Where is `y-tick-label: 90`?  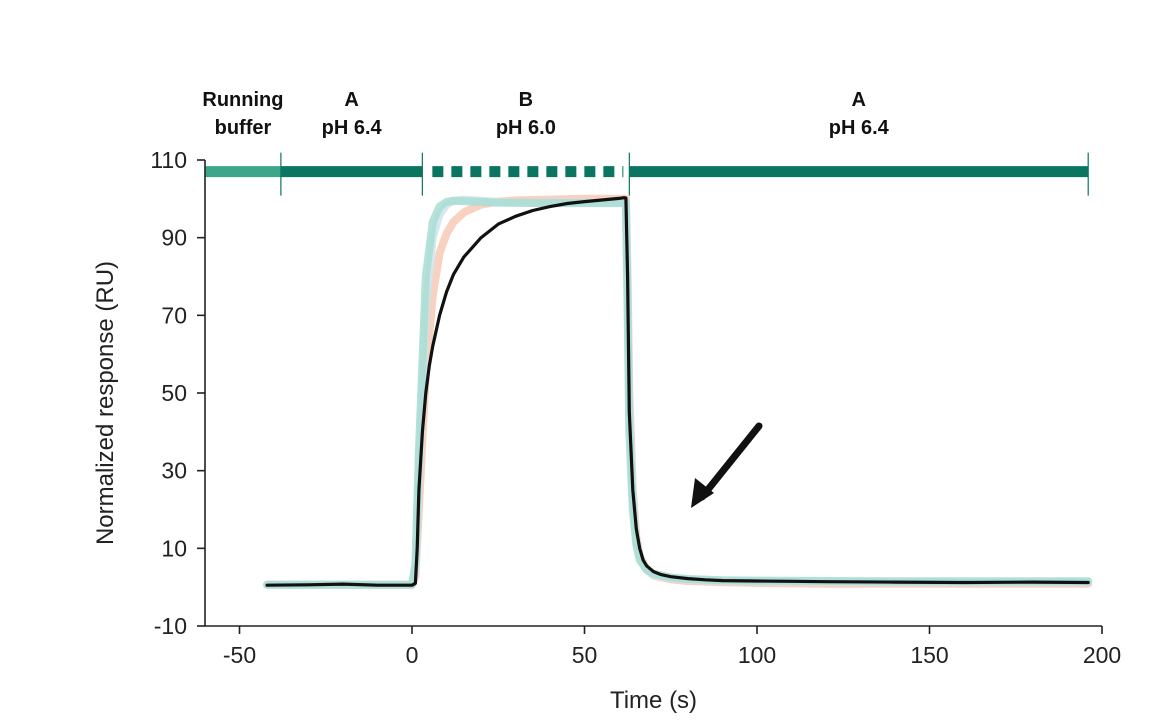
y-tick-label: 90 is located at coordinates (174, 238).